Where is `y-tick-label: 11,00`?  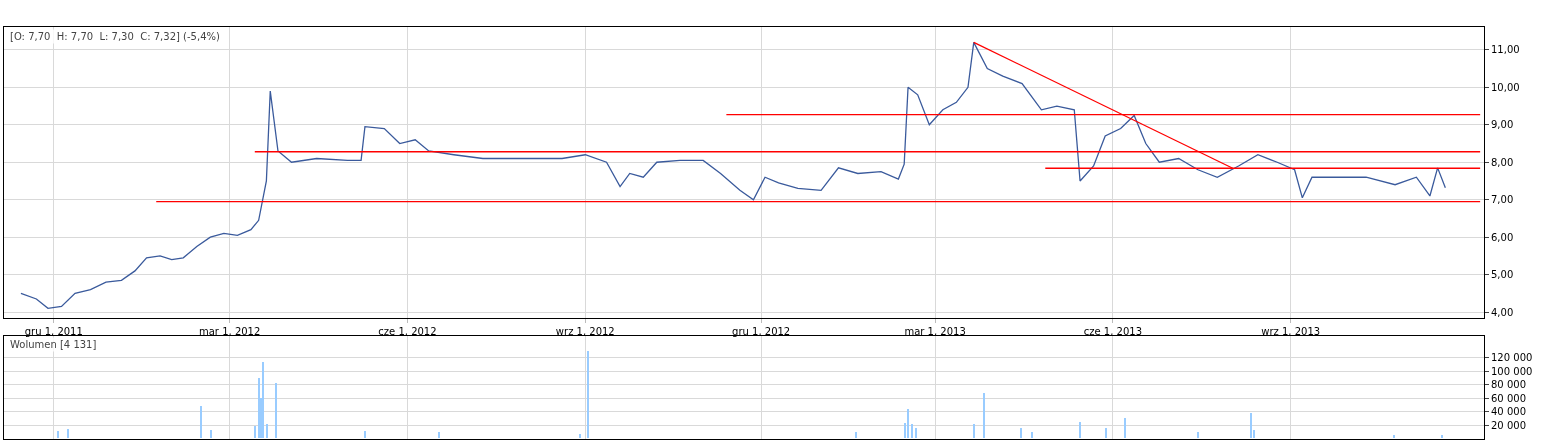 y-tick-label: 11,00 is located at coordinates (1505, 50).